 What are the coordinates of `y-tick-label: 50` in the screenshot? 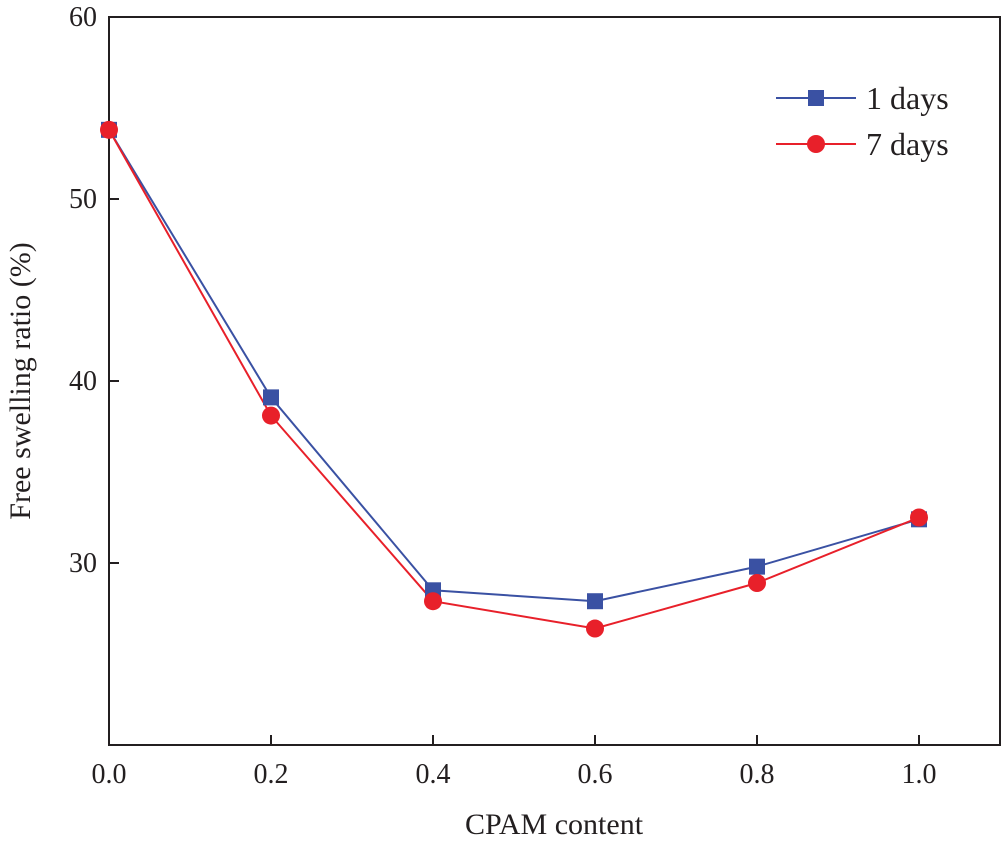 It's located at (83, 199).